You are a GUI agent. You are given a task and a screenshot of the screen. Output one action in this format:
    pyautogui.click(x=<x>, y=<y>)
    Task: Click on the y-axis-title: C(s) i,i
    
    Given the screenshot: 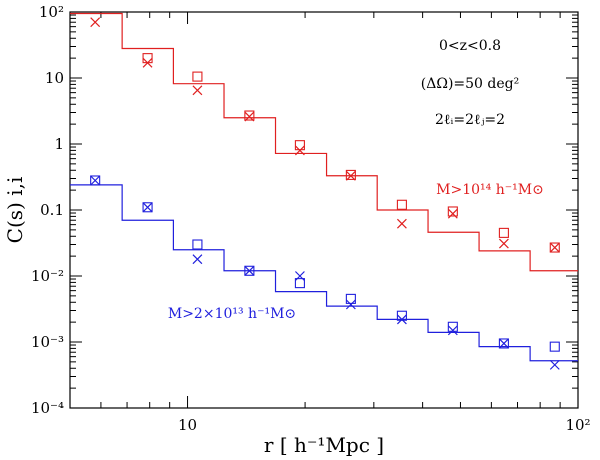 What is the action you would take?
    pyautogui.click(x=15, y=210)
    